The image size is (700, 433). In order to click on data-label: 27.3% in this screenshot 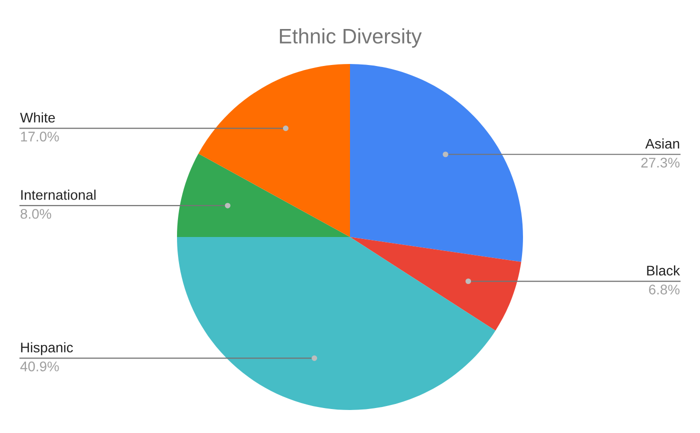, I will do `click(660, 163)`.